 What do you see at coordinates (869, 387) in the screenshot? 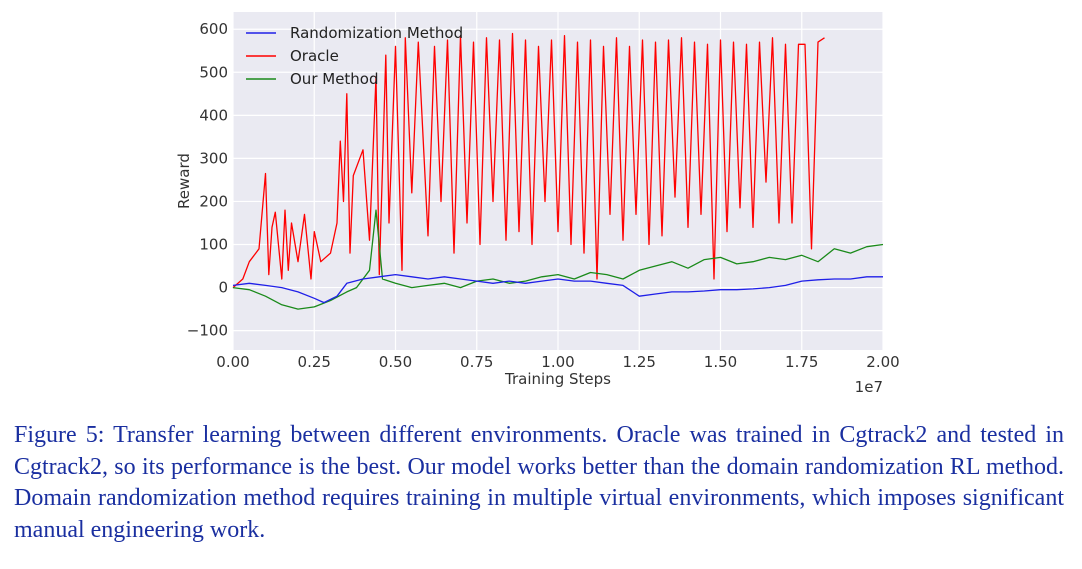
I see `x-offset-label: 1e7` at bounding box center [869, 387].